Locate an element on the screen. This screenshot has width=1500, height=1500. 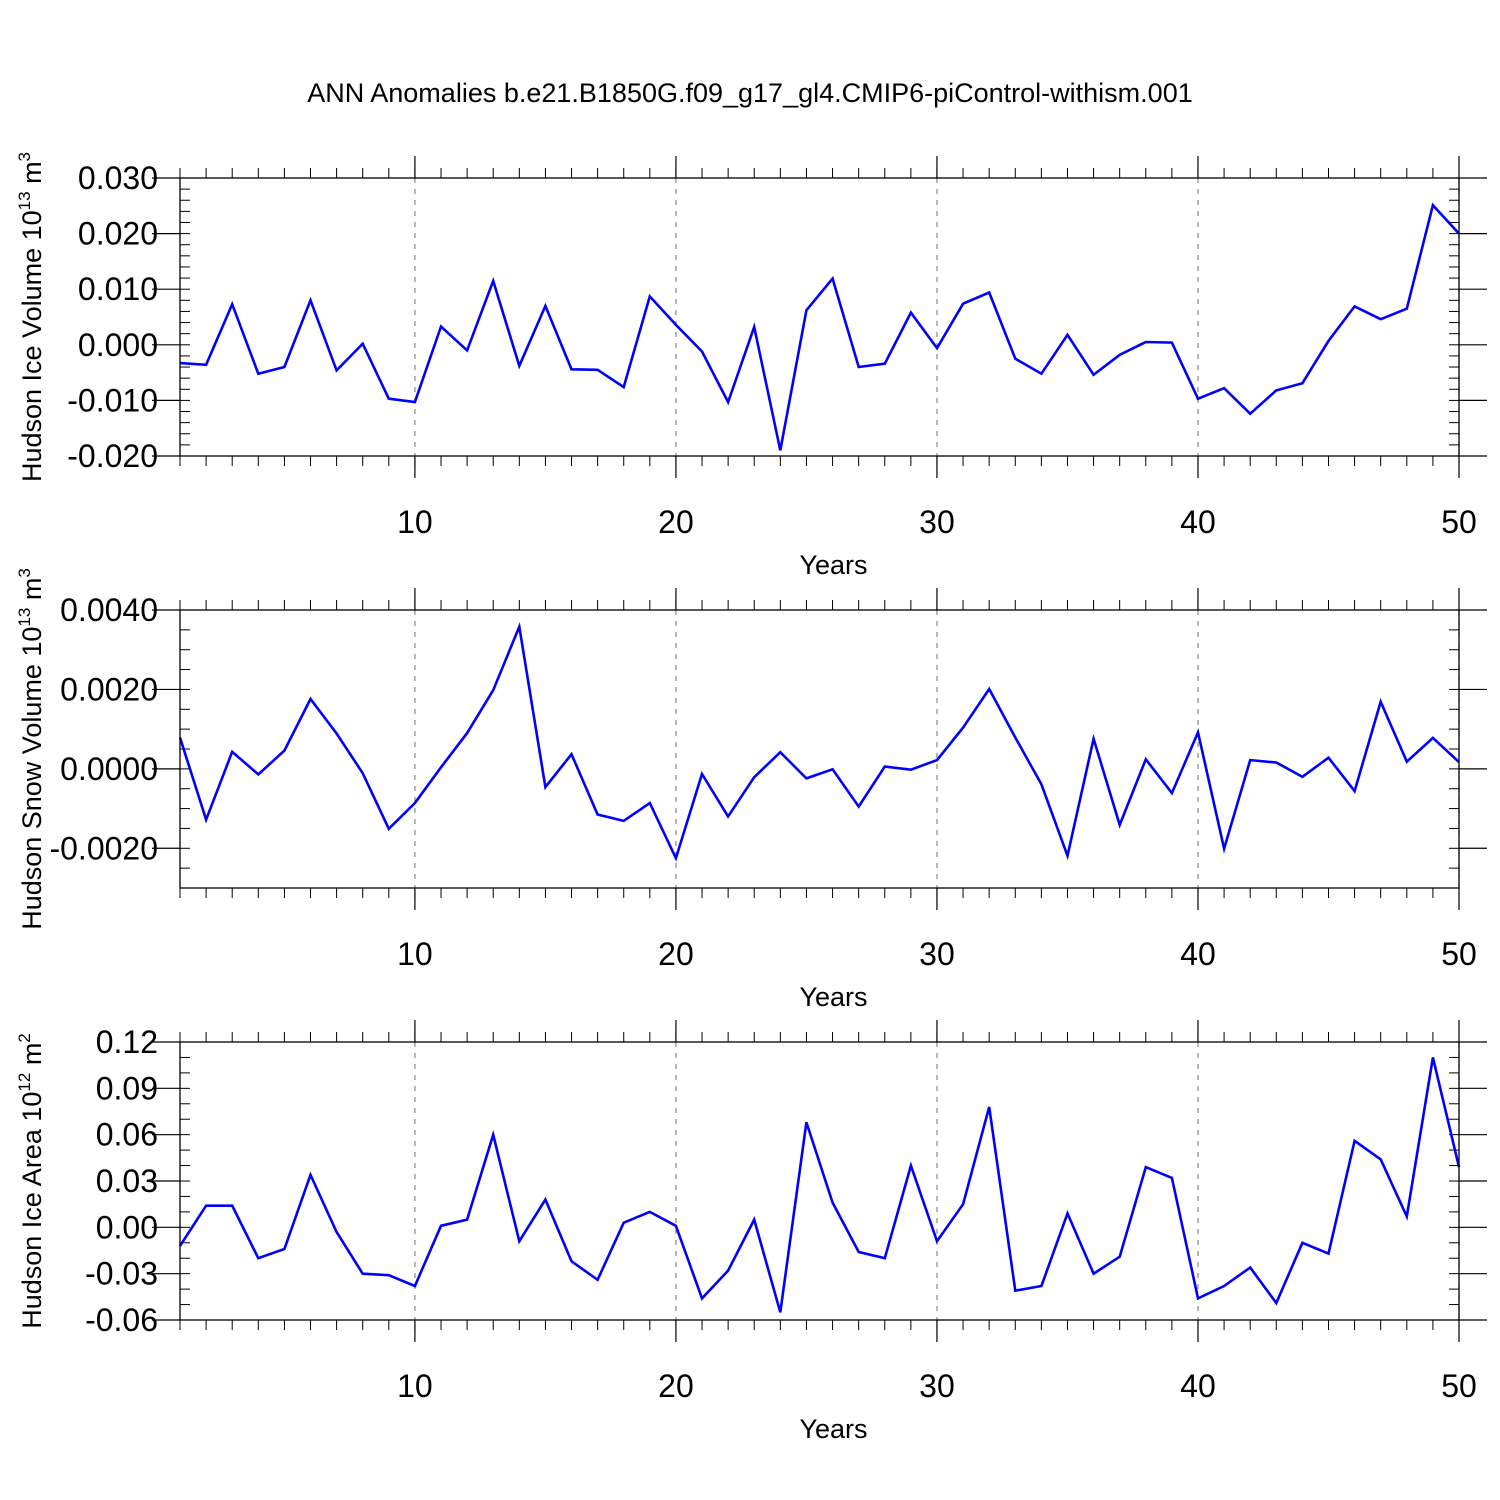
y-tick-label: -0.06 is located at coordinates (121, 1320).